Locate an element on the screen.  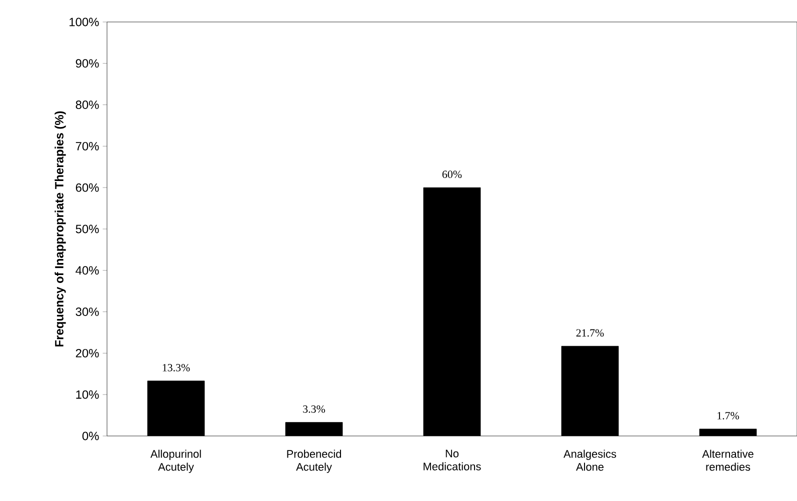
y-tick-label: 50% is located at coordinates (87, 229).